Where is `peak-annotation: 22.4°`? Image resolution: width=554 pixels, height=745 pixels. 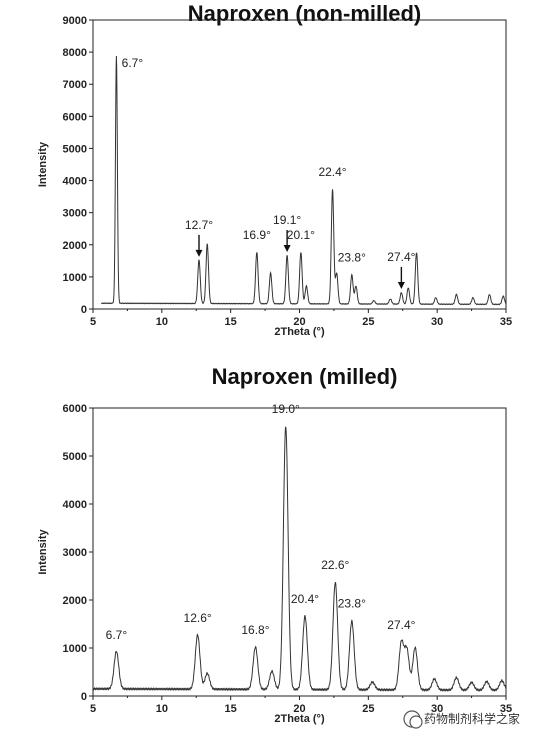 peak-annotation: 22.4° is located at coordinates (332, 172).